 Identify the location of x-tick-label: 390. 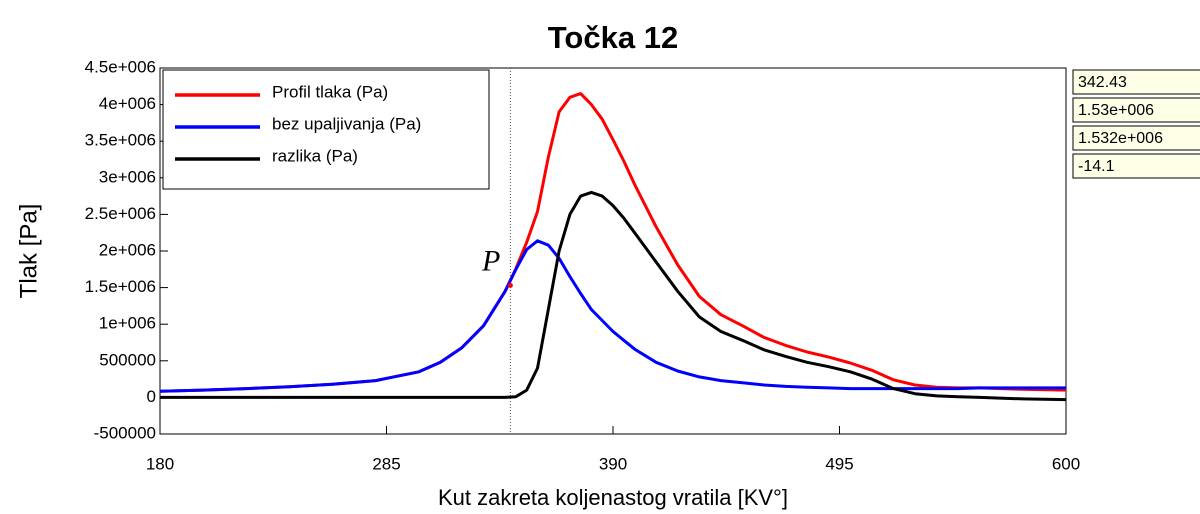
(613, 463).